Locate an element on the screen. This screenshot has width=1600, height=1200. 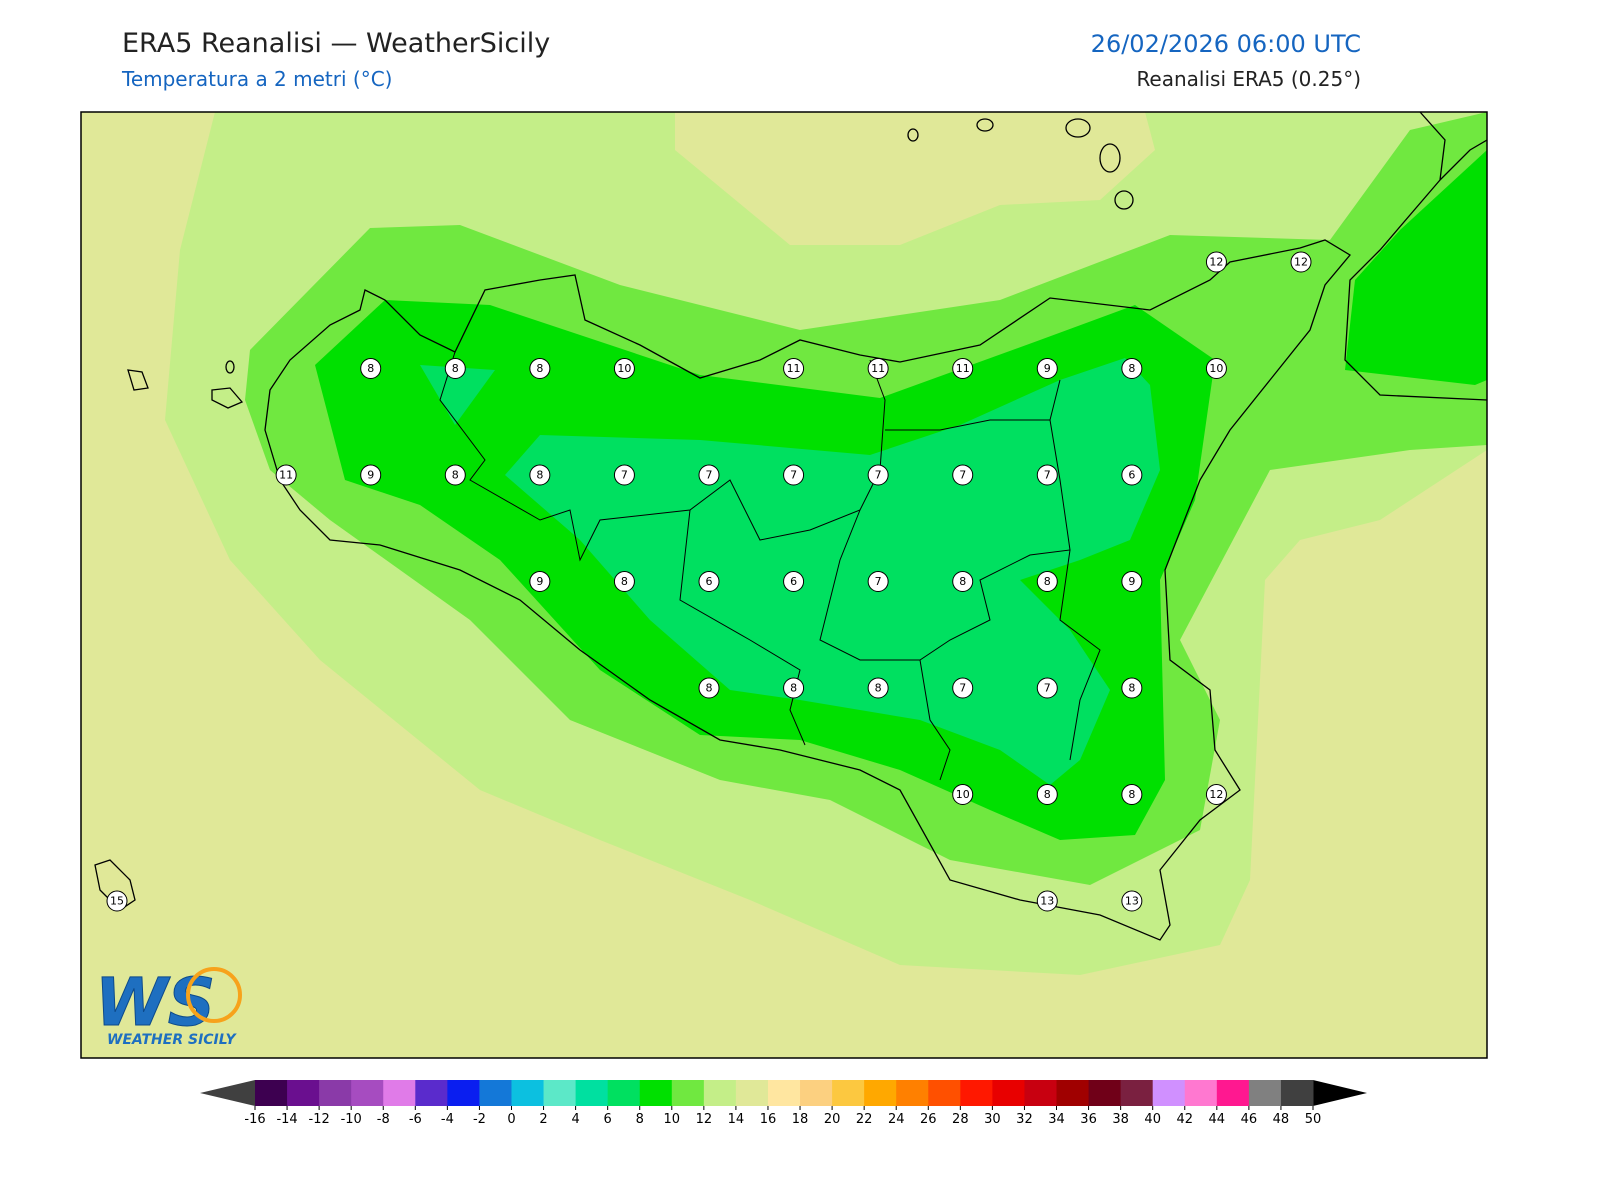
colorbar-tick-label: 4 is located at coordinates (575, 1119).